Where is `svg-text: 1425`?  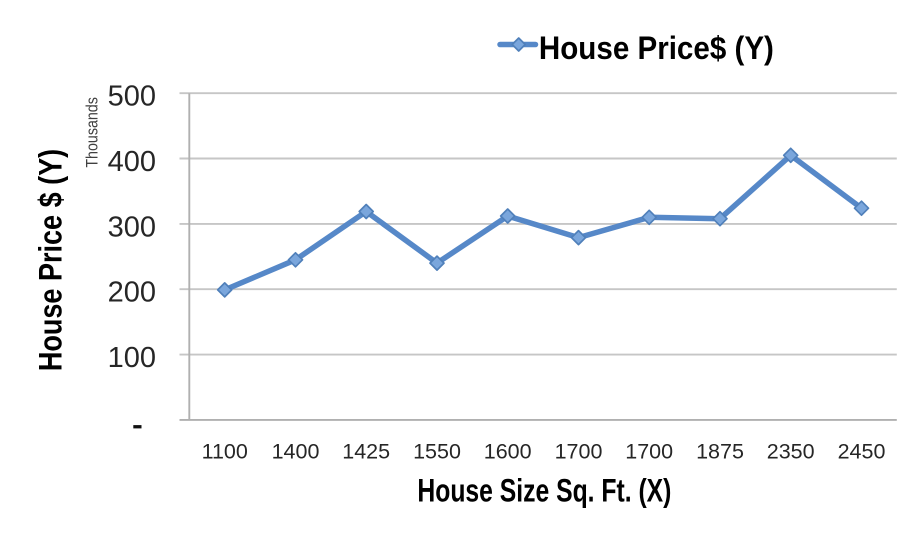 svg-text: 1425 is located at coordinates (366, 451).